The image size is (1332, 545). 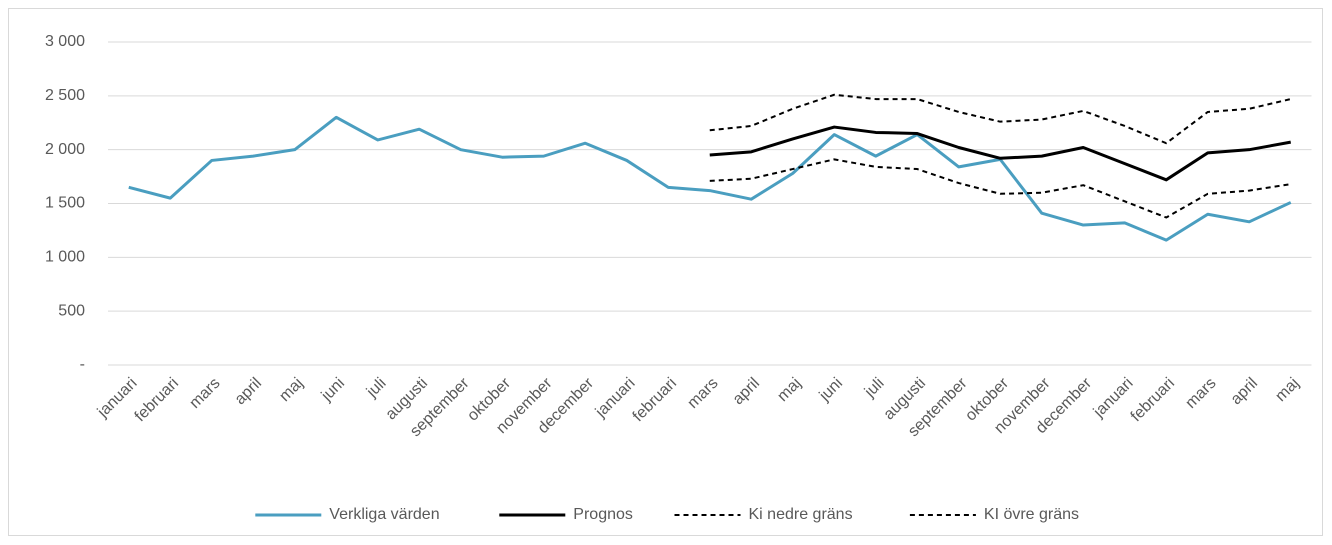 I want to click on y-tick-label: 2 500, so click(x=65, y=95).